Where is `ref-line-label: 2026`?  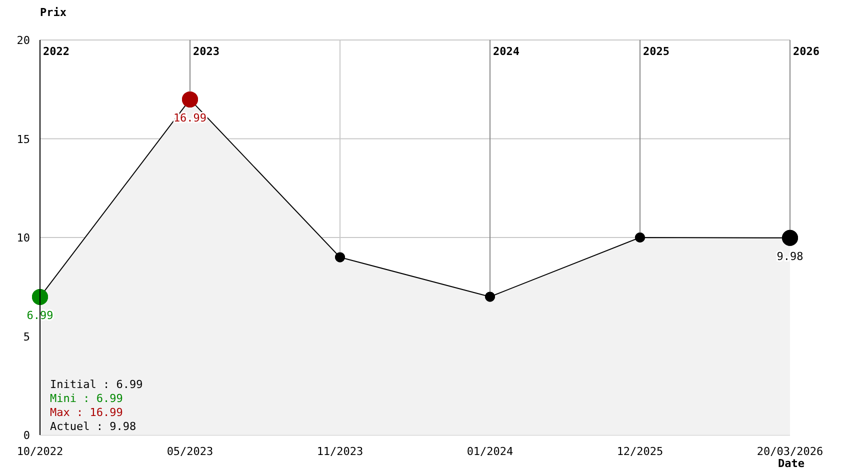 ref-line-label: 2026 is located at coordinates (806, 51).